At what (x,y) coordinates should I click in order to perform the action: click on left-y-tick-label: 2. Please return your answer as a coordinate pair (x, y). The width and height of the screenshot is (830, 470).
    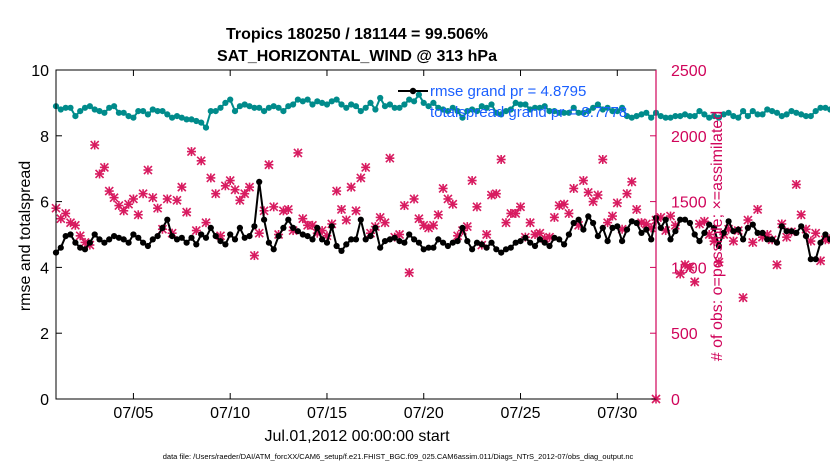
    Looking at the image, I should click on (44, 334).